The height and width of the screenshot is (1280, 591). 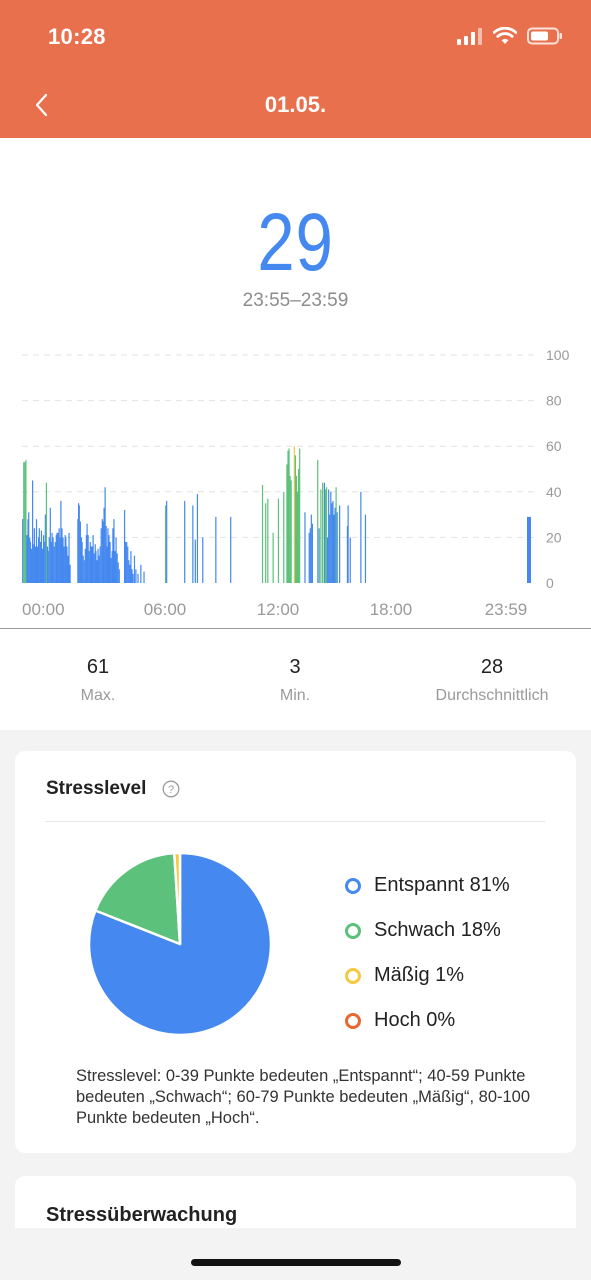 I want to click on chevron-left-icon, so click(x=41, y=105).